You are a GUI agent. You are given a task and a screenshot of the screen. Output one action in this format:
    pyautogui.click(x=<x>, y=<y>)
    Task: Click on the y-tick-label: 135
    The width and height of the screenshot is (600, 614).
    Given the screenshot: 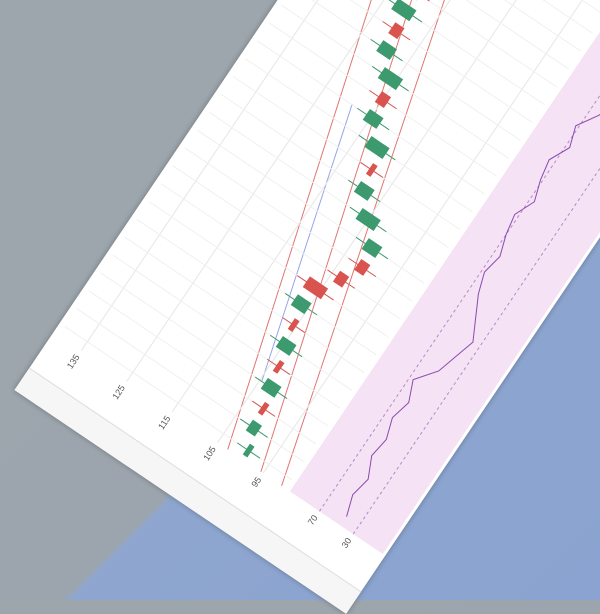 What is the action you would take?
    pyautogui.click(x=73, y=362)
    